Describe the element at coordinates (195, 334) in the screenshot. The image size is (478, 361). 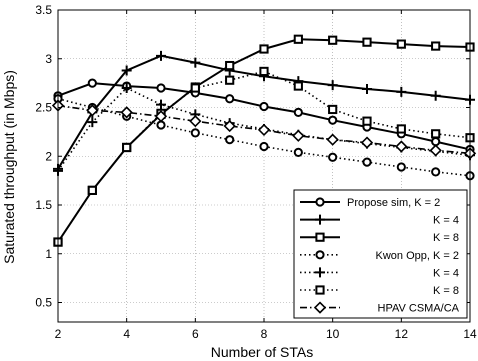
I see `x-tick-label: 6` at that location.